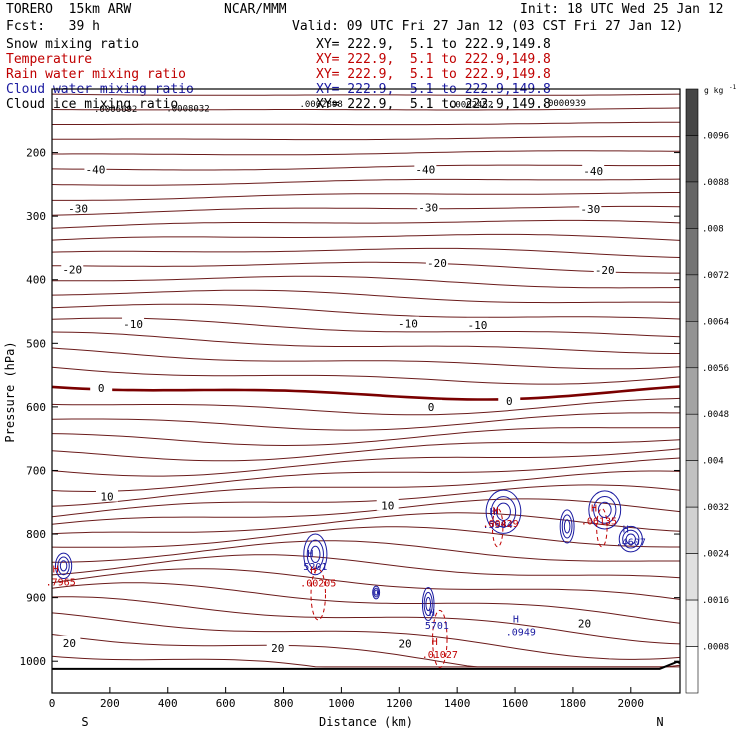  What do you see at coordinates (593, 171) in the screenshot?
I see `temperature-label: -40` at bounding box center [593, 171].